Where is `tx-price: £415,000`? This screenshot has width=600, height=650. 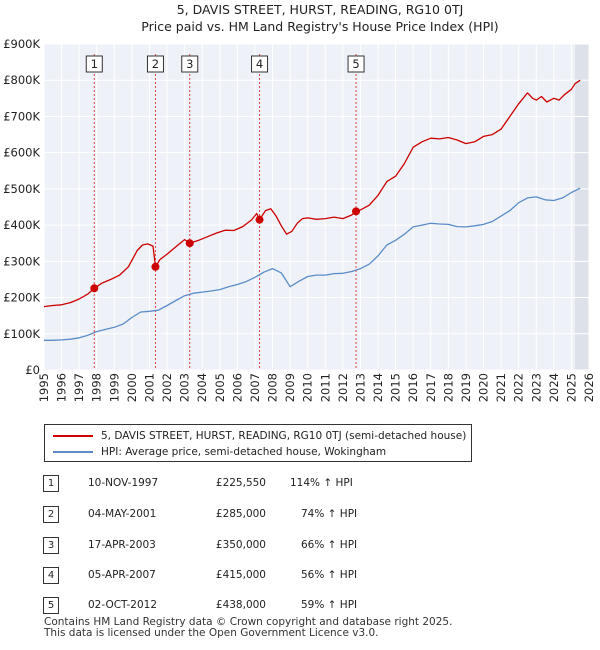
tx-price: £415,000 is located at coordinates (240, 575).